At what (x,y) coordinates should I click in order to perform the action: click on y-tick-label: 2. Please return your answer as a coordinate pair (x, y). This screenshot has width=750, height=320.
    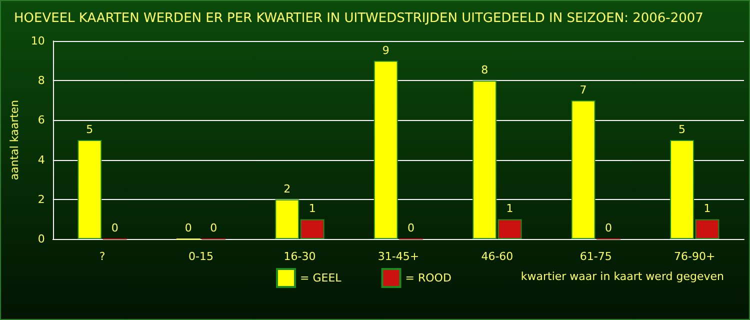
    Looking at the image, I should click on (41, 199).